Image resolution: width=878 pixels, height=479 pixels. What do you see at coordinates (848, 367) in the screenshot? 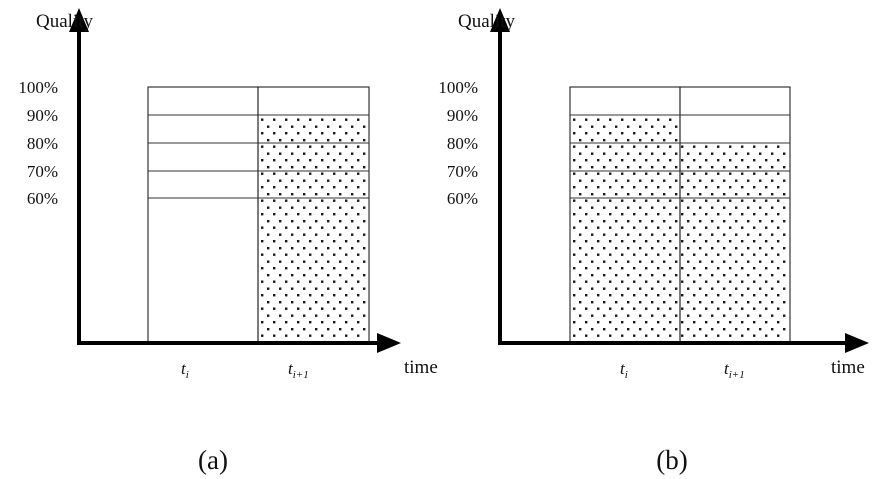
I see `panel-b-x-axis-title: time` at bounding box center [848, 367].